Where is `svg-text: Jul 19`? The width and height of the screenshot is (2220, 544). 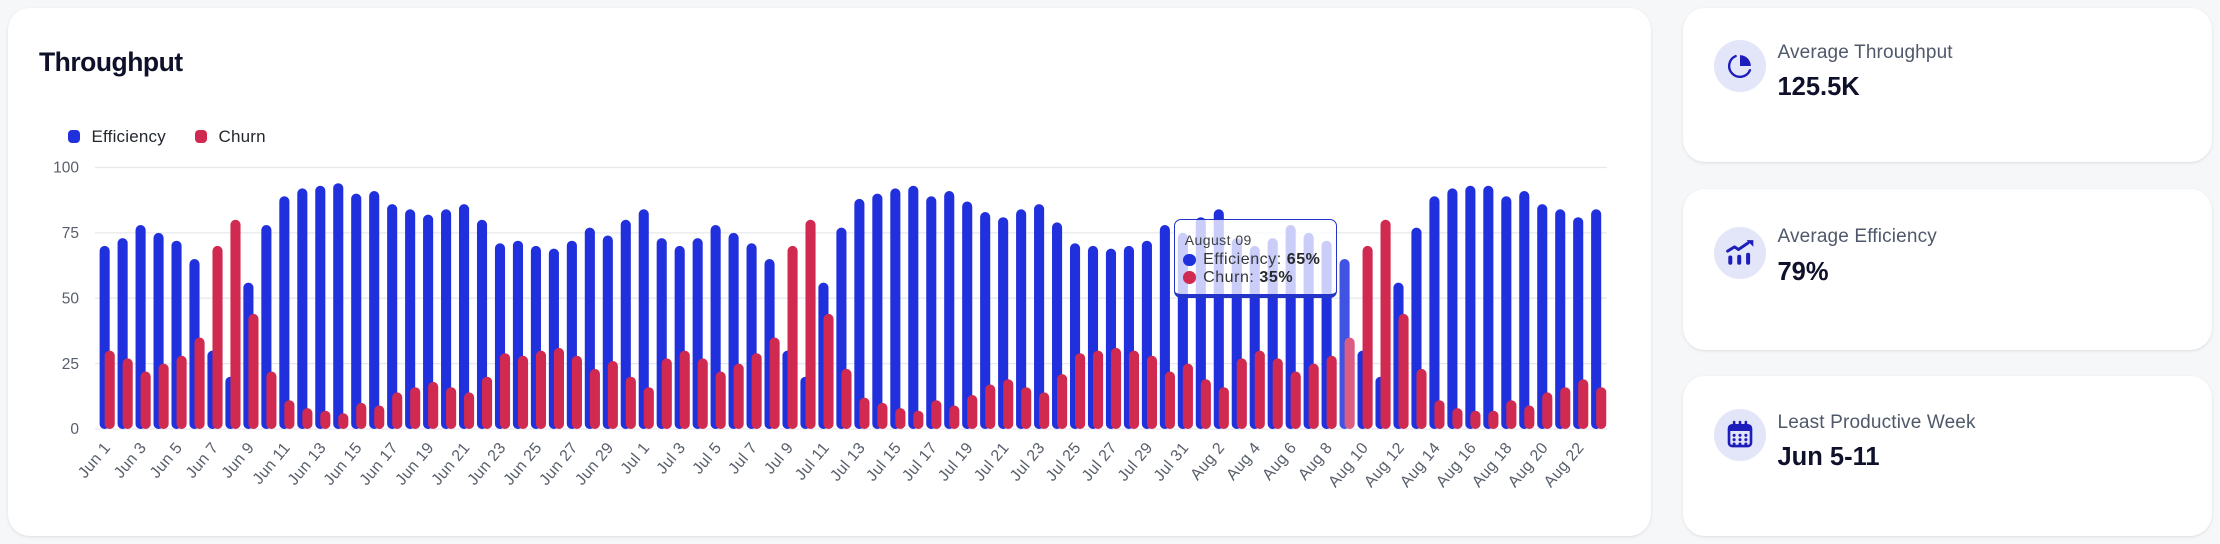 svg-text: Jul 19 is located at coordinates (956, 462).